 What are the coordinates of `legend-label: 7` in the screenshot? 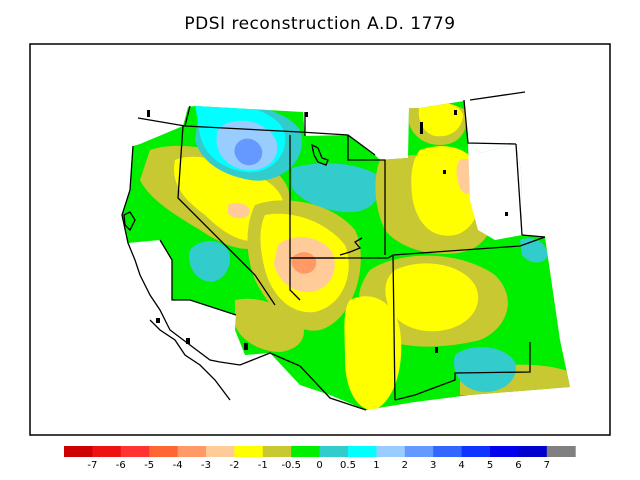 It's located at (547, 465).